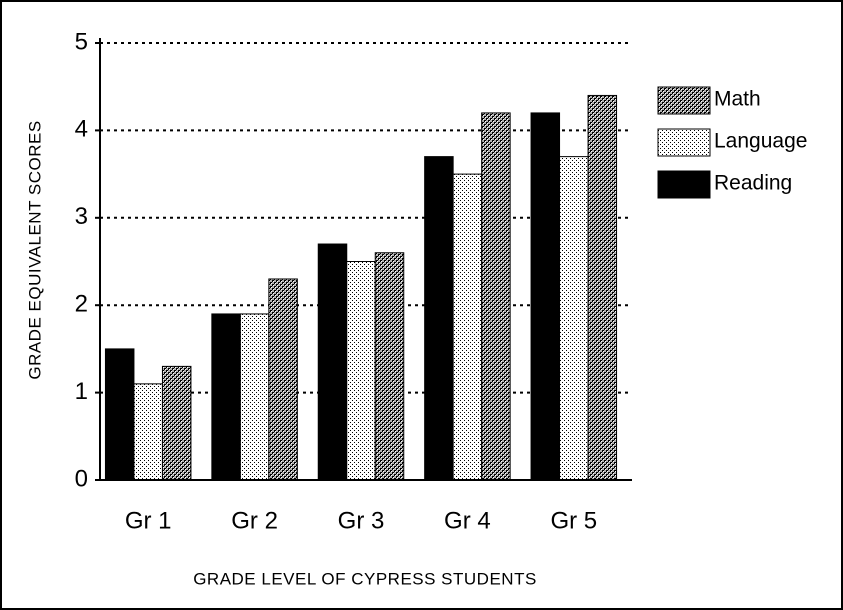 The image size is (843, 610). What do you see at coordinates (81, 391) in the screenshot?
I see `y-tick-label: 1` at bounding box center [81, 391].